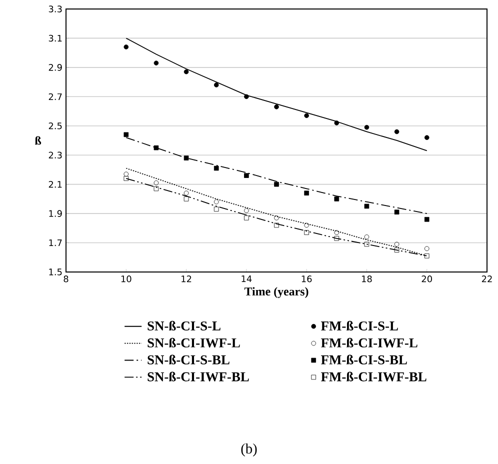  I want to click on legend-label: FM-ß-CI-IWF-BL, so click(373, 377).